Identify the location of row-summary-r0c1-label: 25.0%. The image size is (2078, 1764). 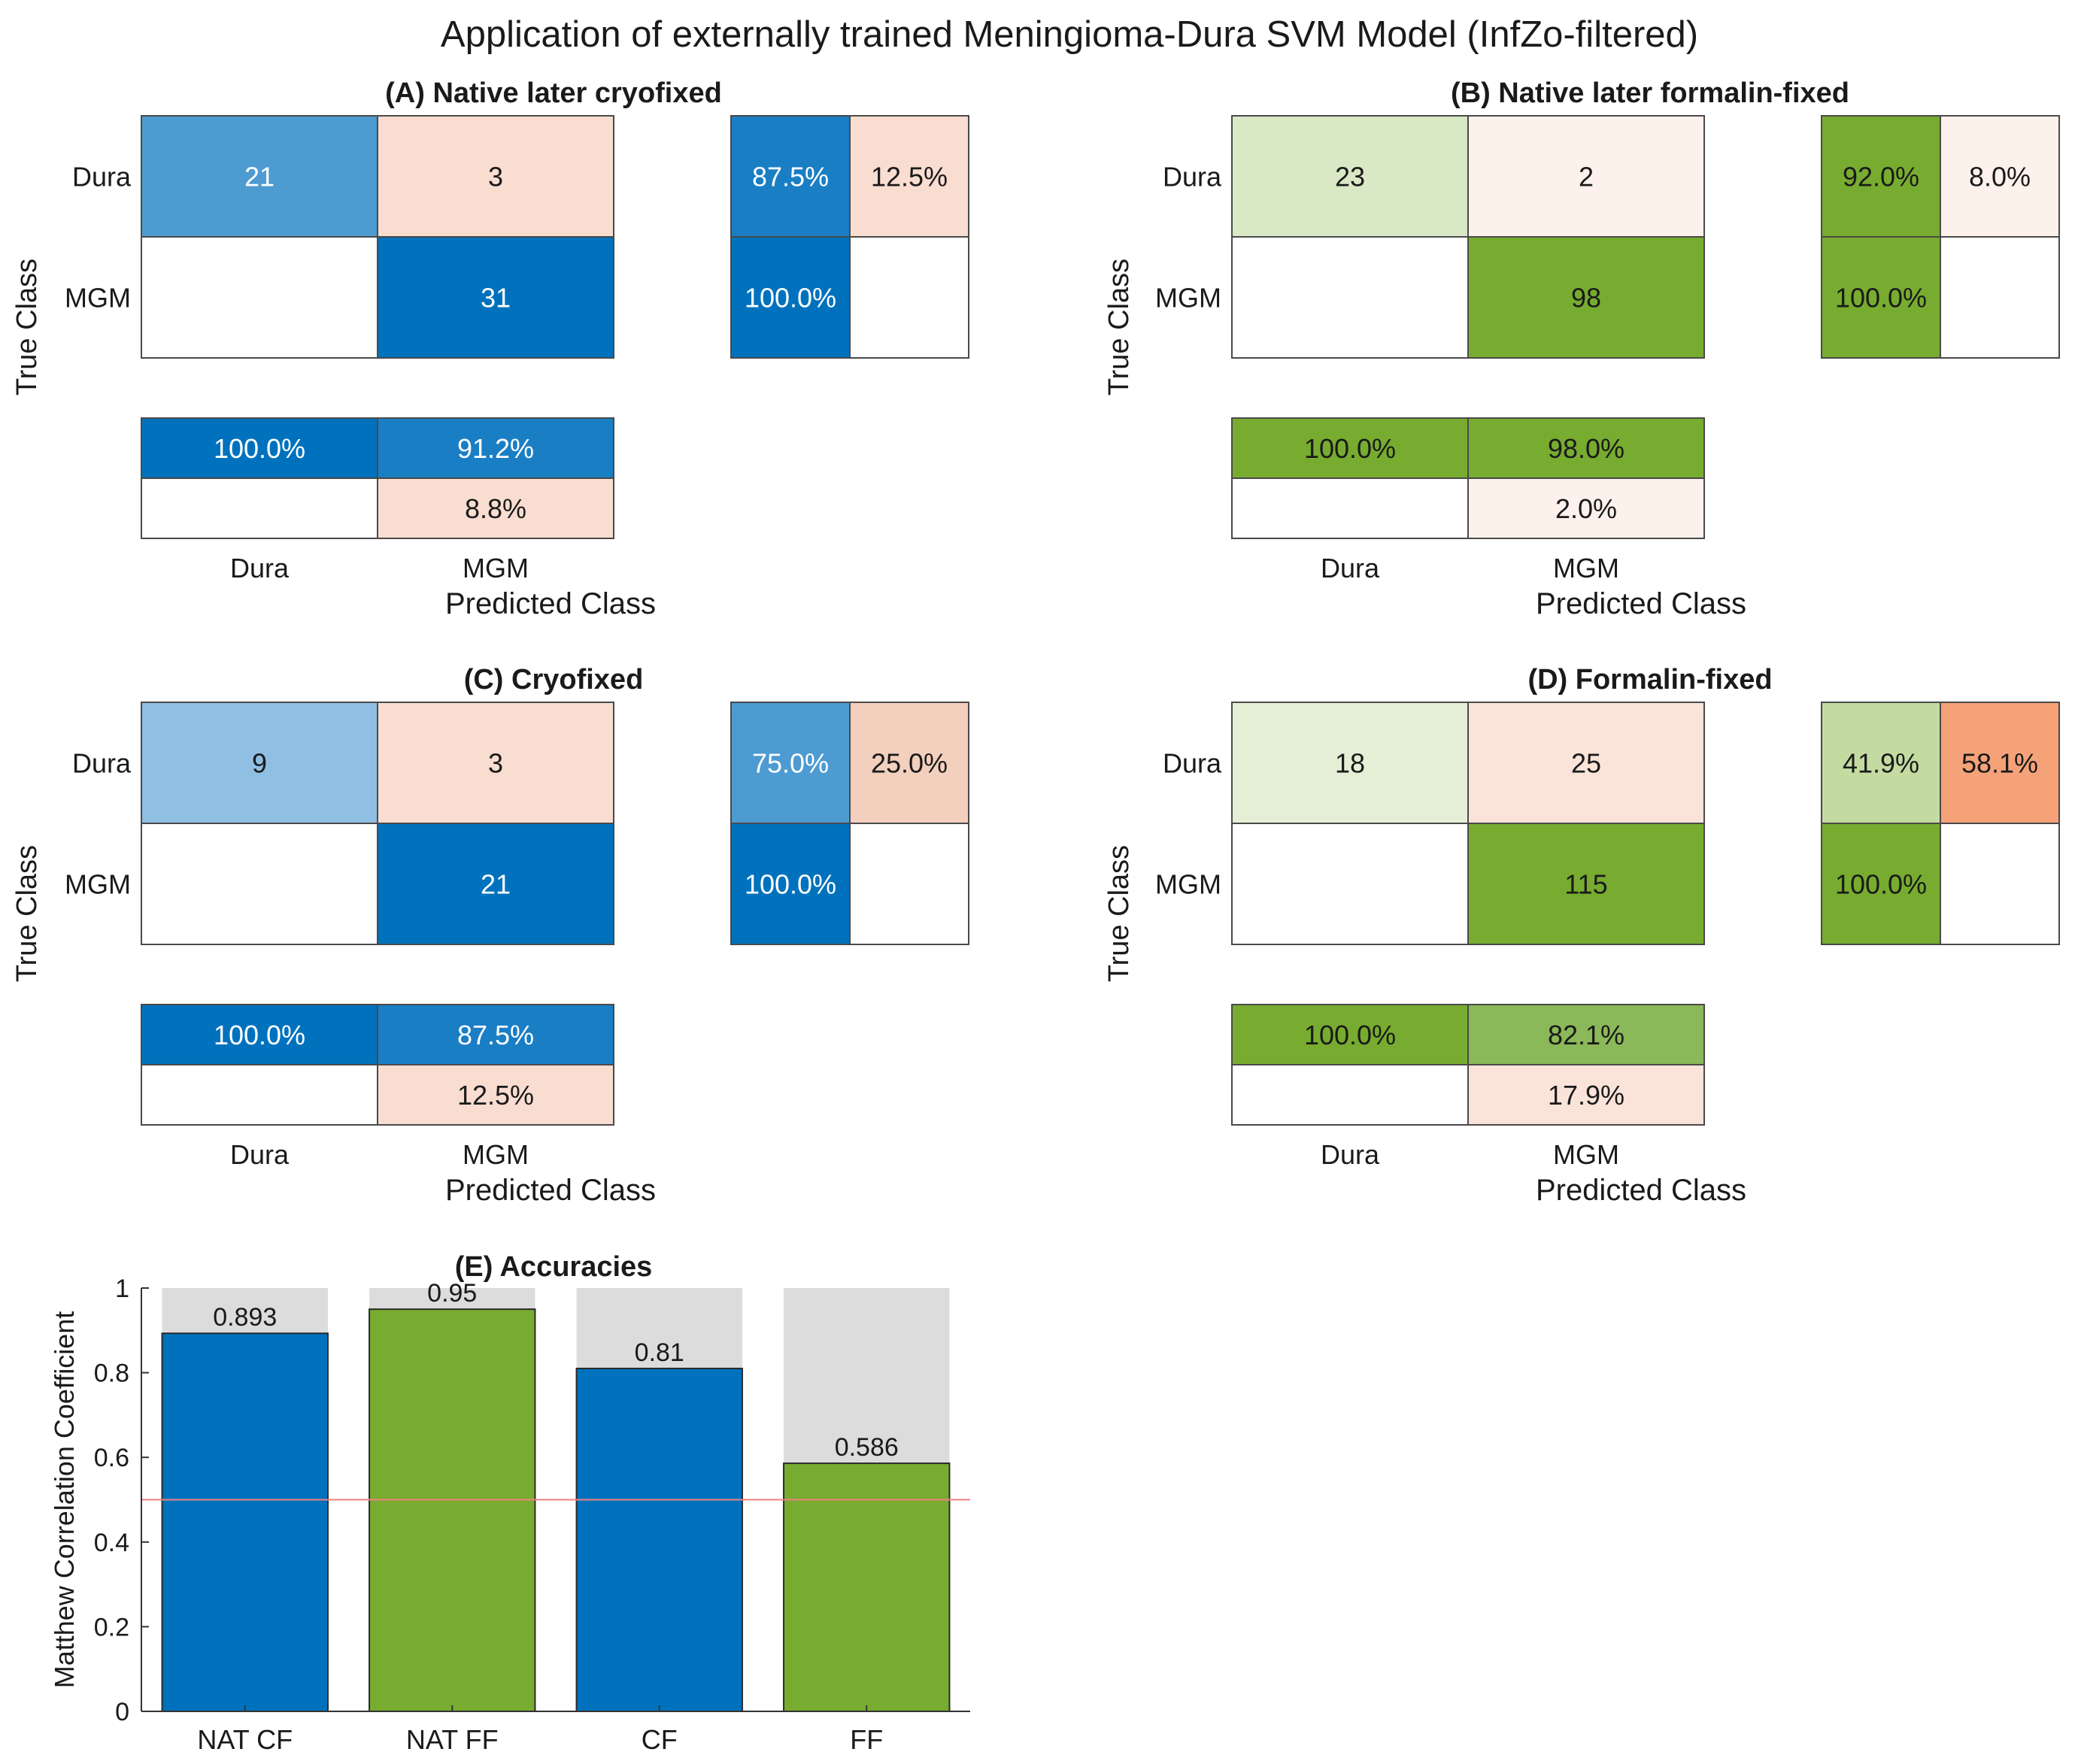
(909, 763).